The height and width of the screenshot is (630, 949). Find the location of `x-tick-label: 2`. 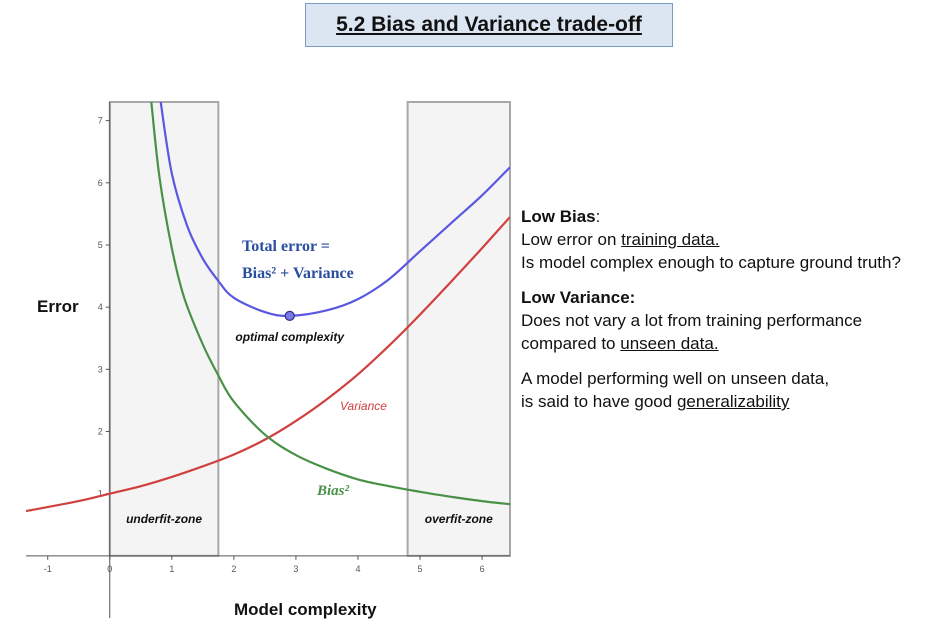

x-tick-label: 2 is located at coordinates (233, 569).